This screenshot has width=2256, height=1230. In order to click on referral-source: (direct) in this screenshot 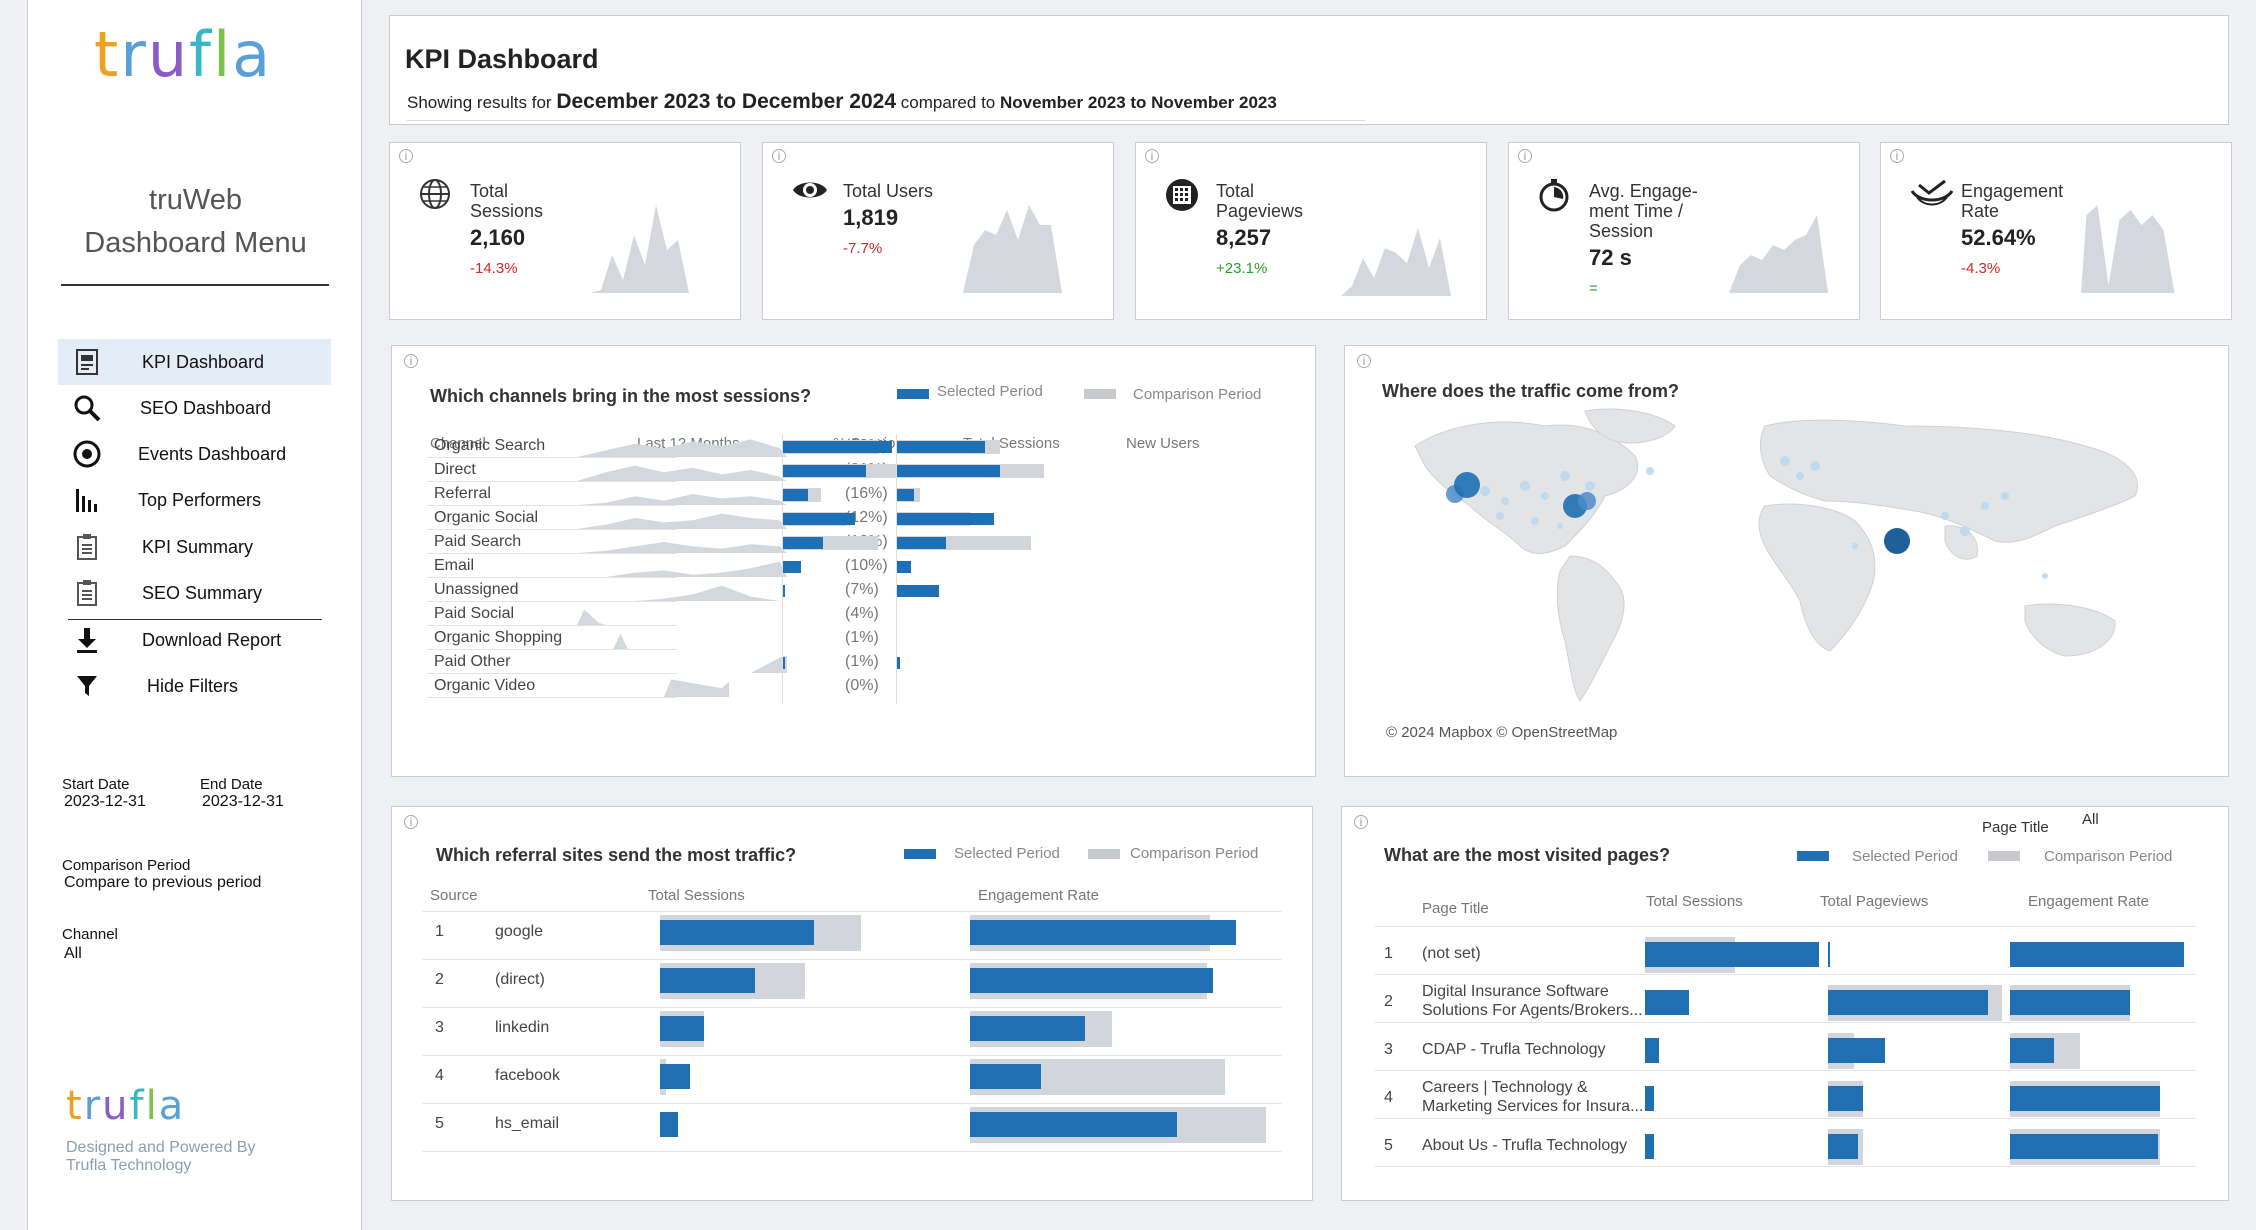, I will do `click(520, 979)`.